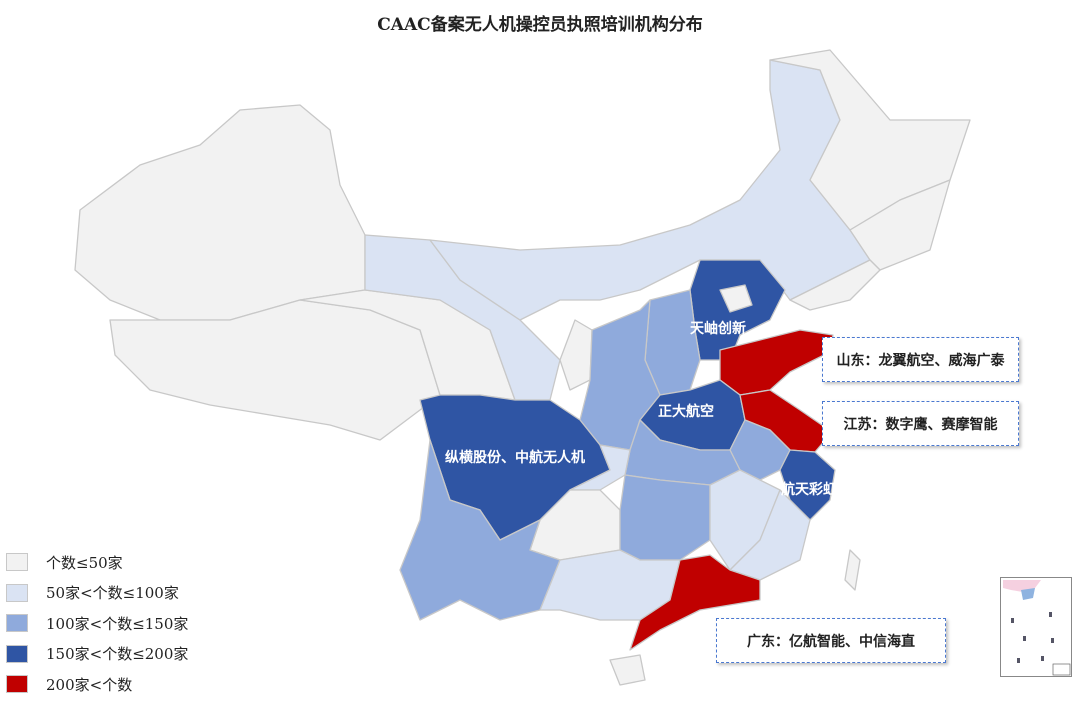 The width and height of the screenshot is (1080, 703). What do you see at coordinates (920, 359) in the screenshot?
I see `callout-shandong: 山东：龙翼航空、威海广泰` at bounding box center [920, 359].